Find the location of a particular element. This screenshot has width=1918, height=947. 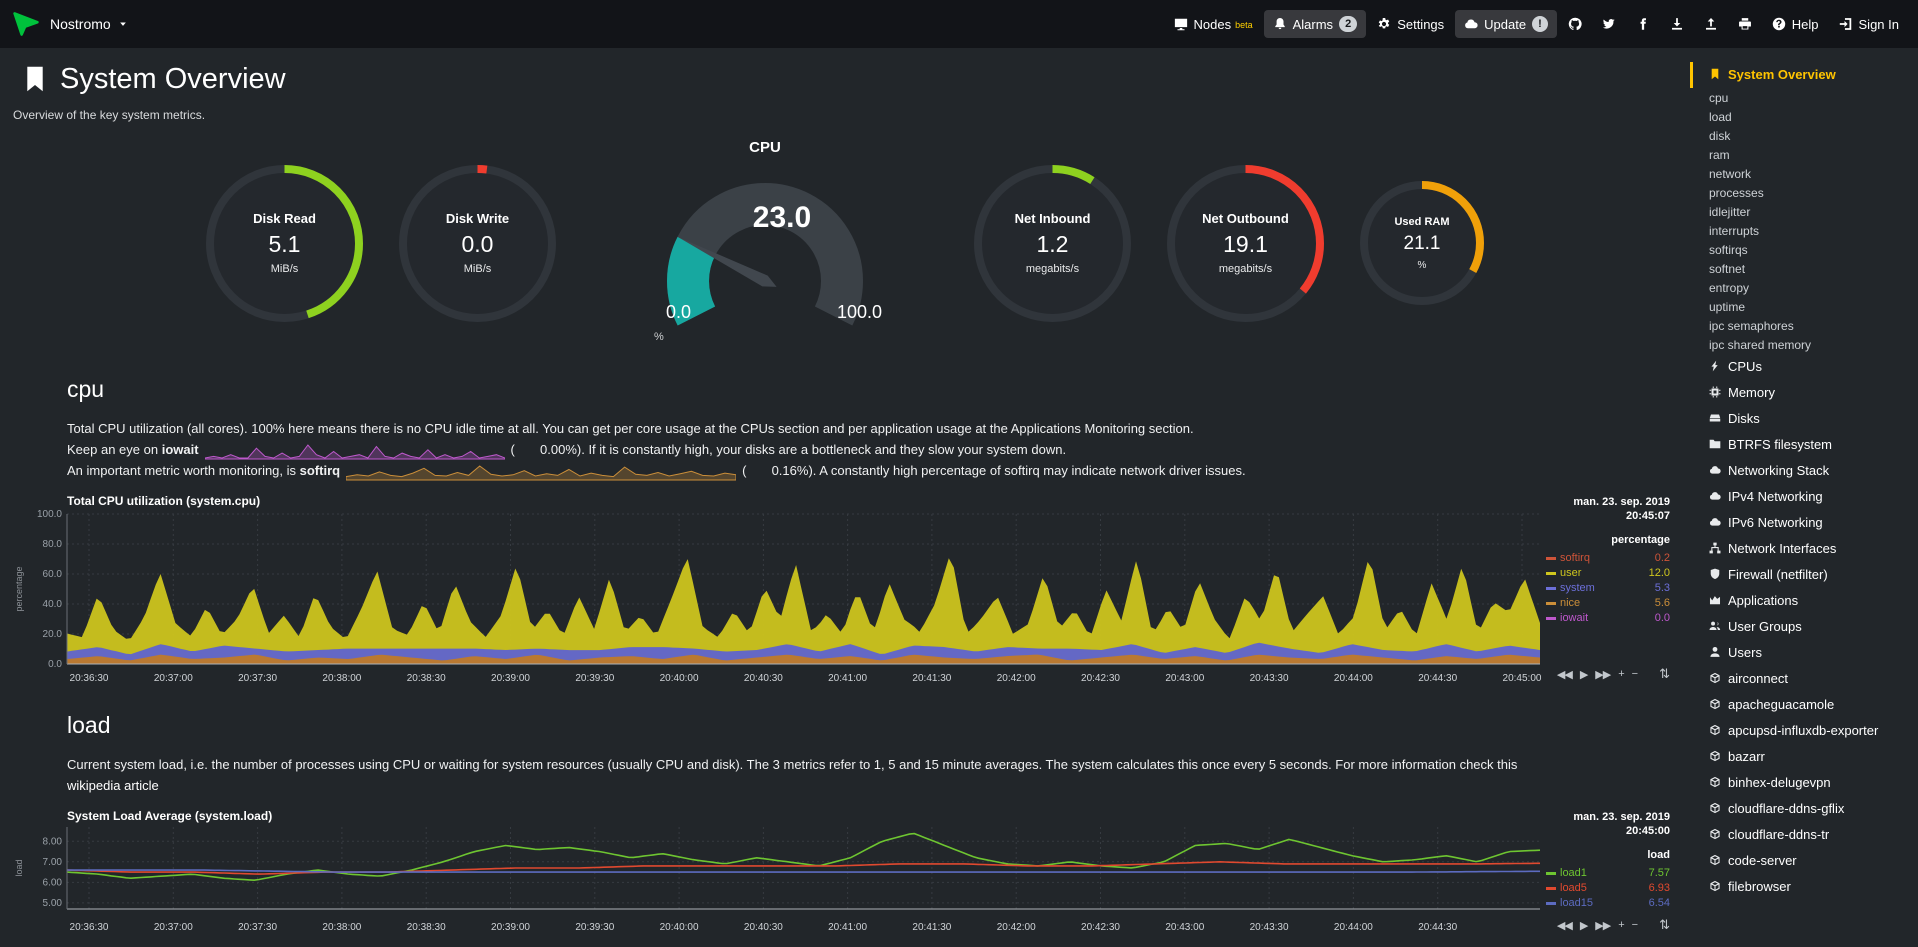

legend-swatch is located at coordinates (1551, 888).